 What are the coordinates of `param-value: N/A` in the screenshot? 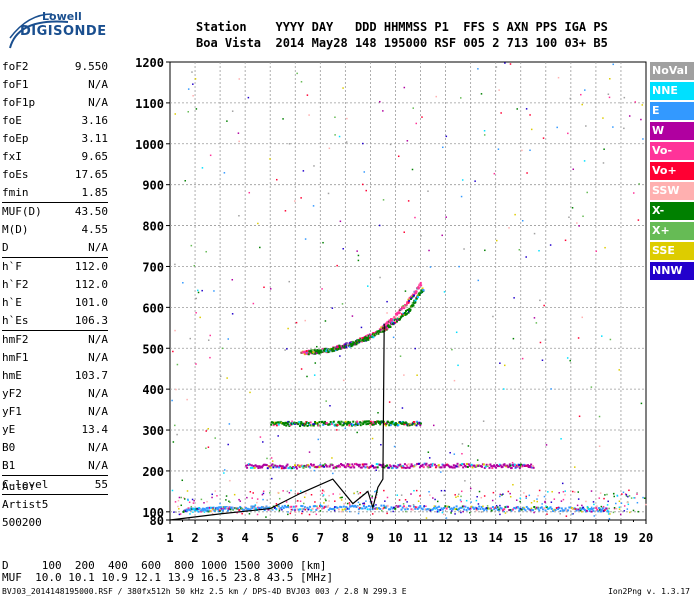 It's located at (98, 465).